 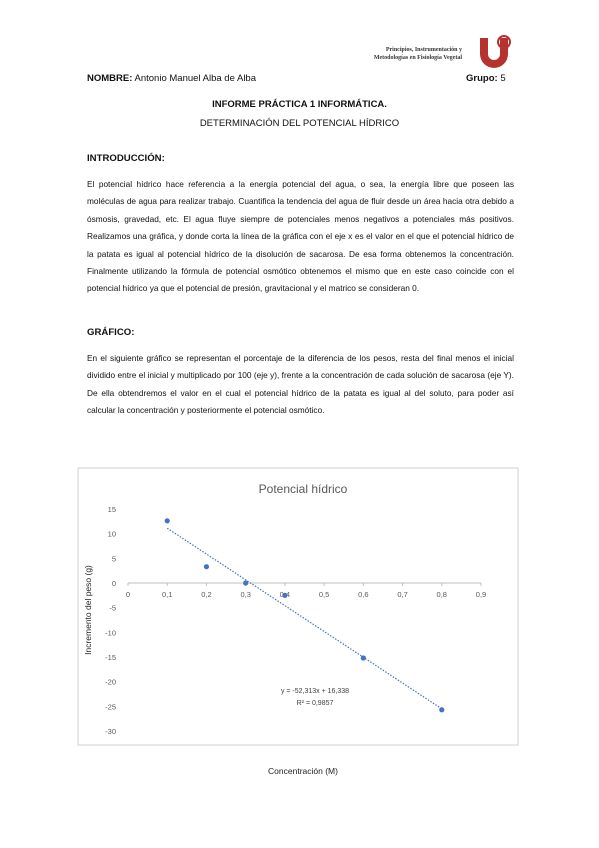 What do you see at coordinates (110, 731) in the screenshot?
I see `y-tick-label: -30` at bounding box center [110, 731].